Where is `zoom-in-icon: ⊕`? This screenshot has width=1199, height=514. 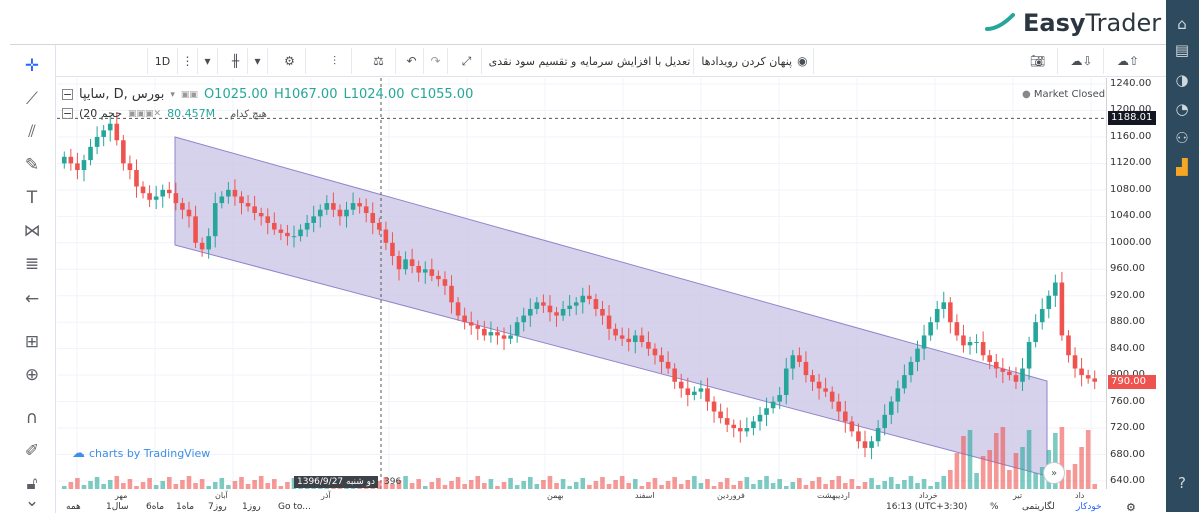
zoom-in-icon: ⊕ is located at coordinates (32, 375).